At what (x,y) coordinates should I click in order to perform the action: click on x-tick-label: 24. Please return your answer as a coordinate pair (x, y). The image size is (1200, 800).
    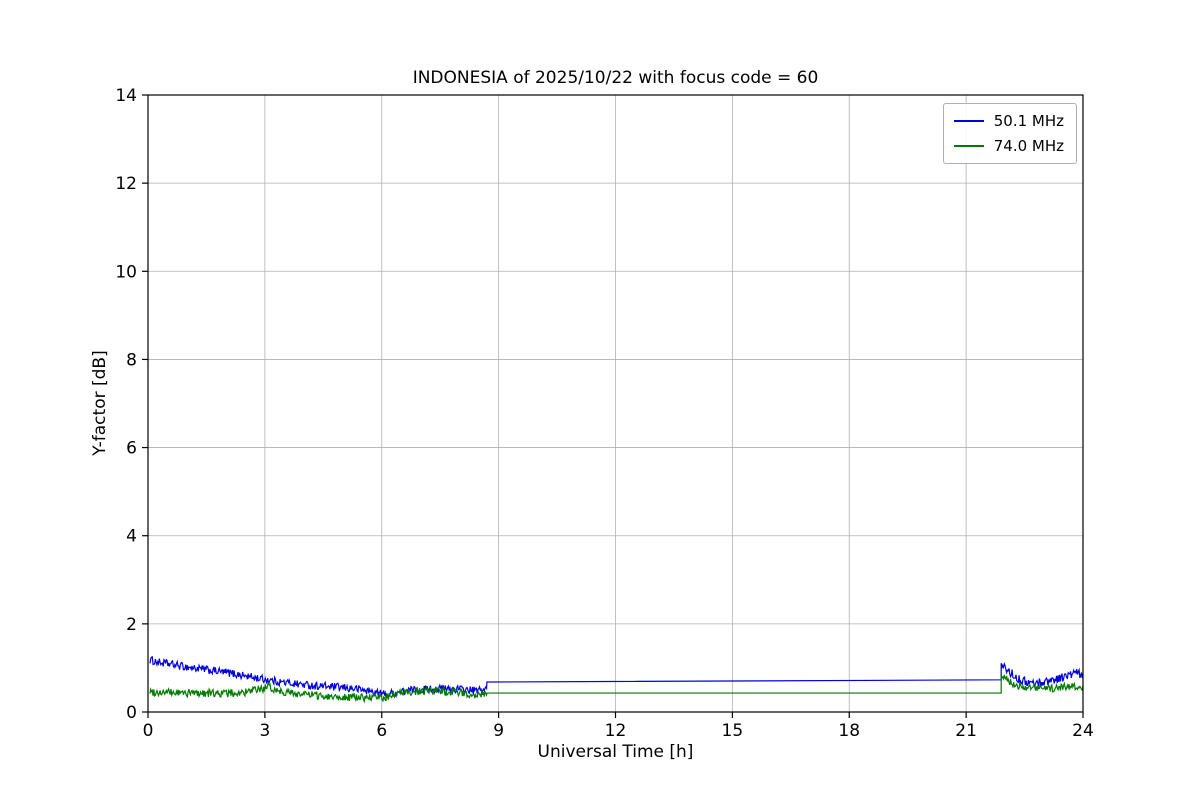
    Looking at the image, I should click on (1083, 731).